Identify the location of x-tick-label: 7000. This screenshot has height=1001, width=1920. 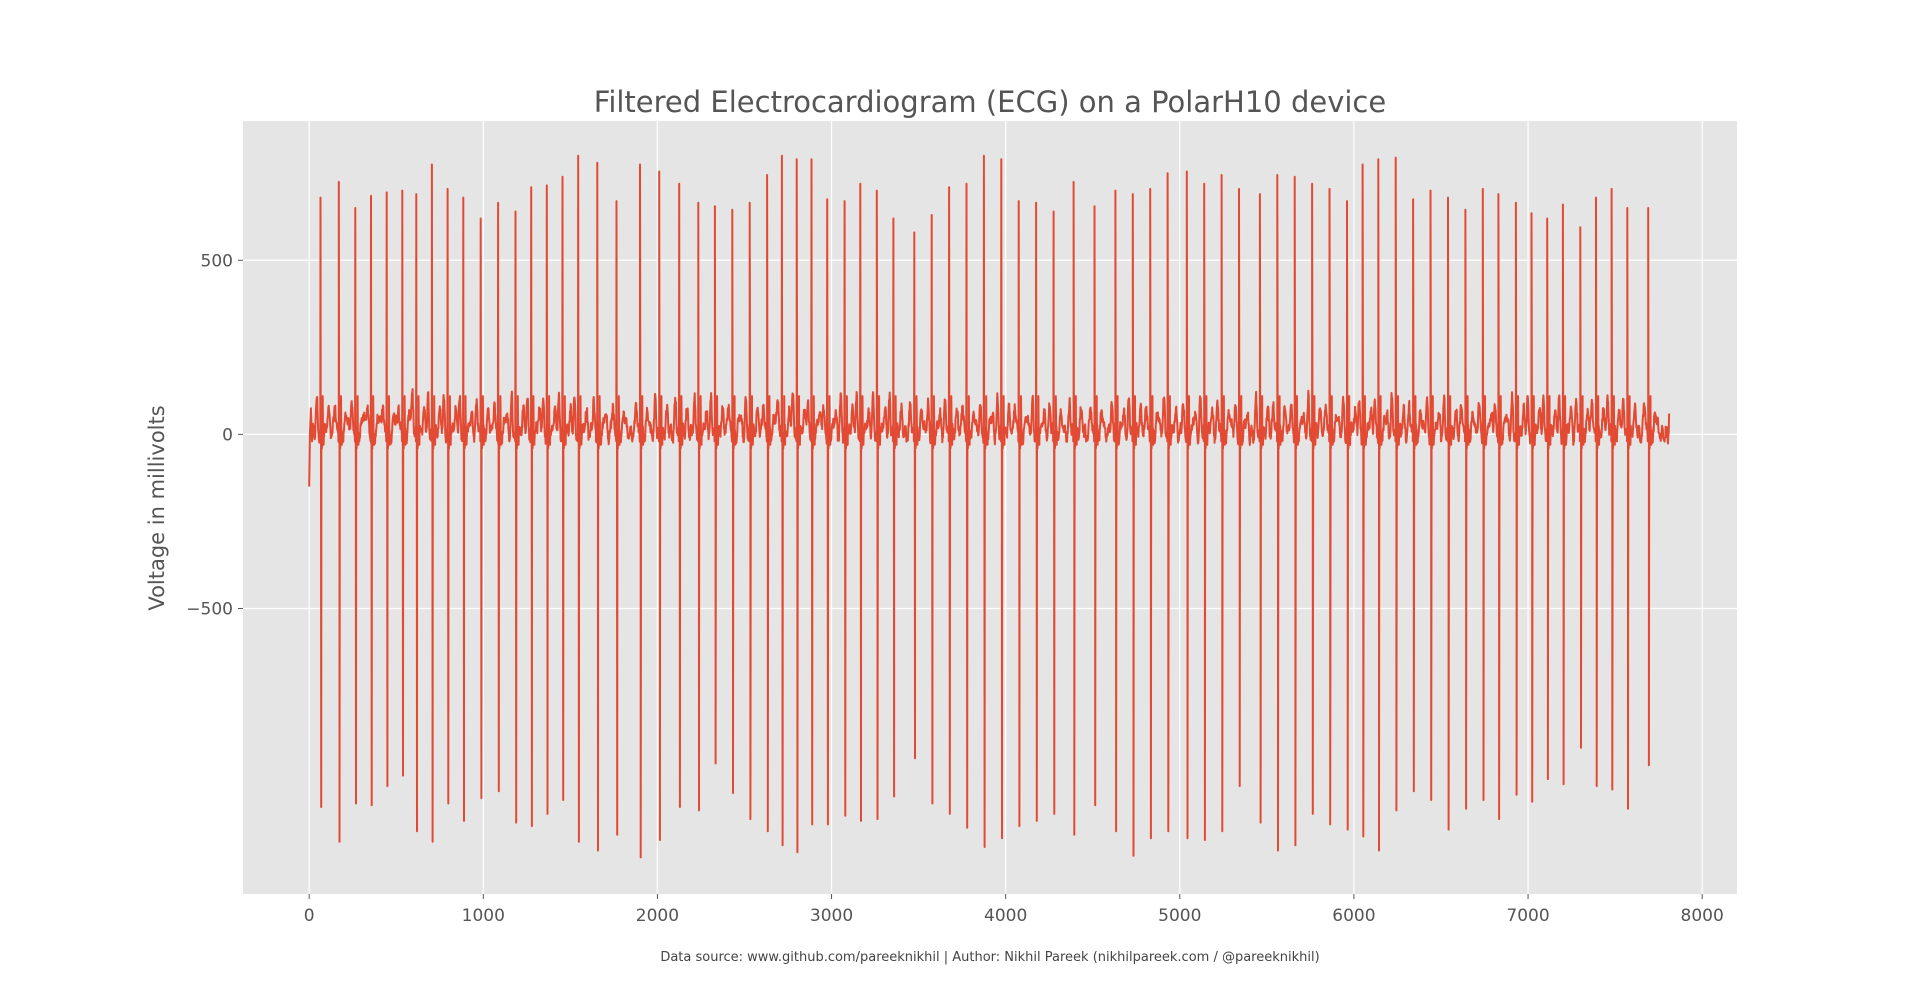
(1527, 916).